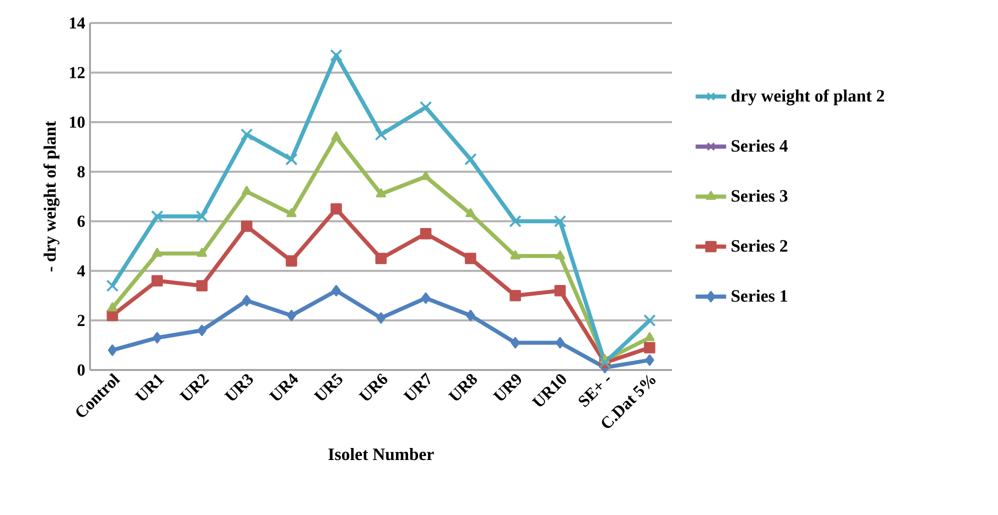 This screenshot has width=998, height=515. I want to click on x-tick-label: SE+ -, so click(594, 392).